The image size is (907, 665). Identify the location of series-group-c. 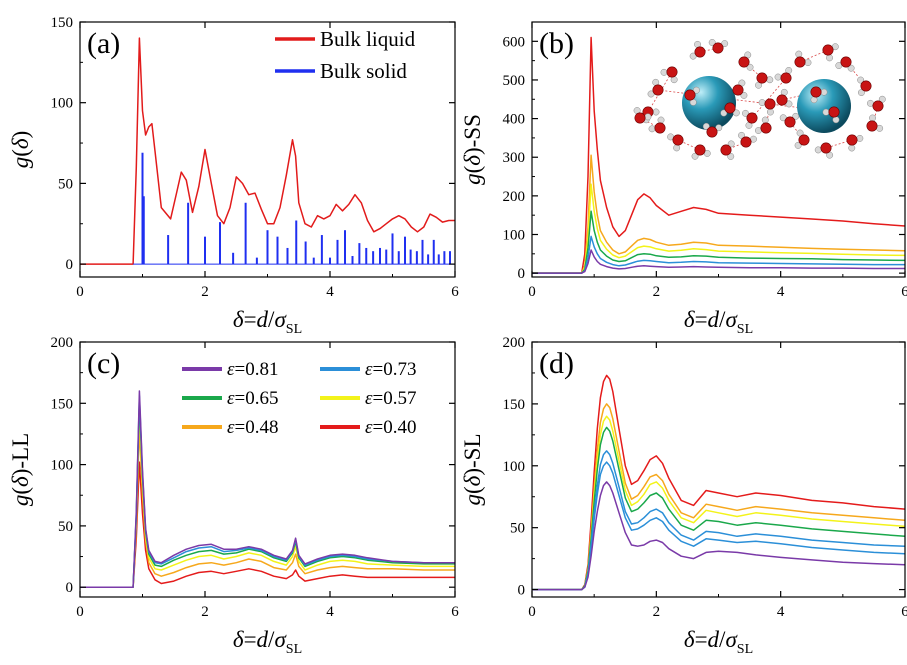
(267, 489).